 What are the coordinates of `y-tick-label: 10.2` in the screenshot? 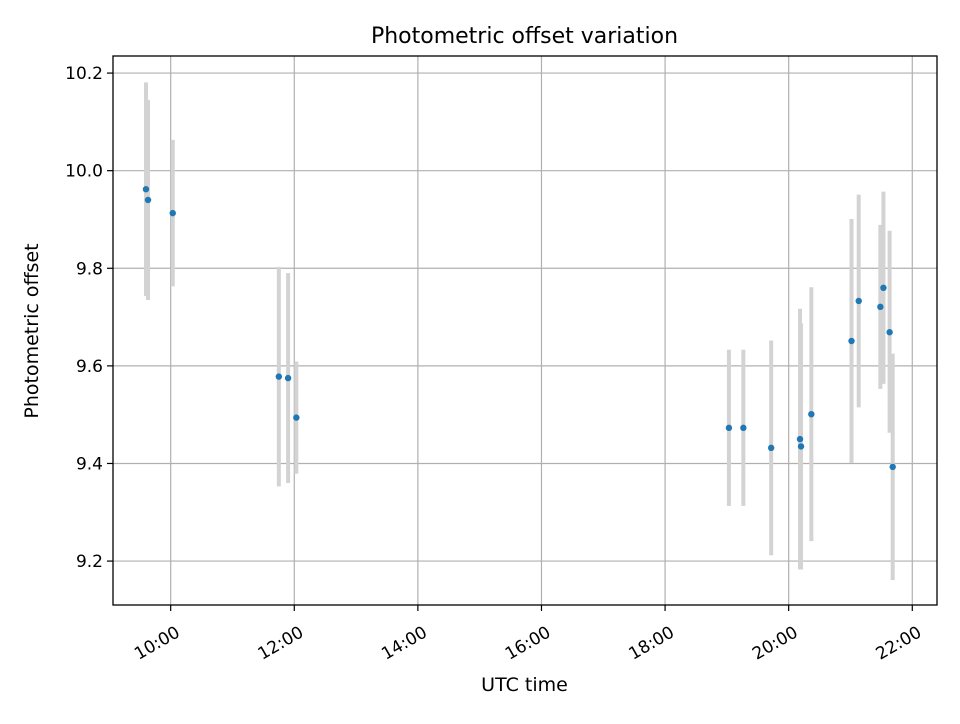 It's located at (84, 74).